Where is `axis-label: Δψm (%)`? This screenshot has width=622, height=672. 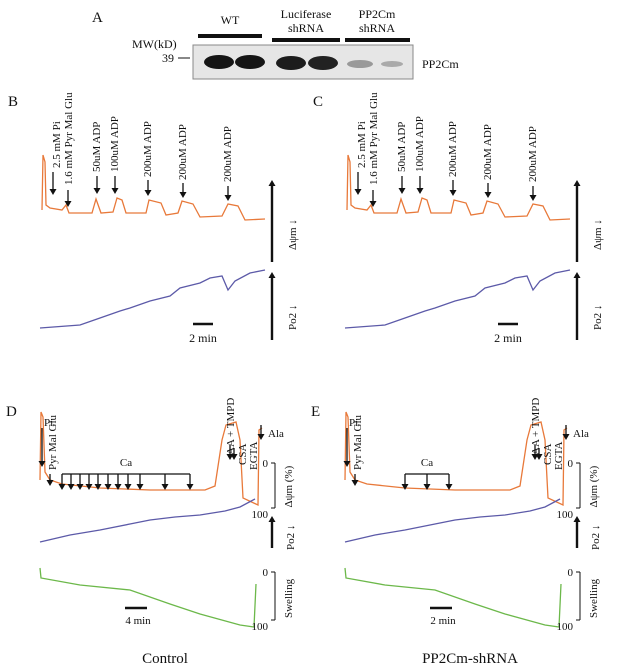
axis-label: Δψm (%) is located at coordinates (289, 486).